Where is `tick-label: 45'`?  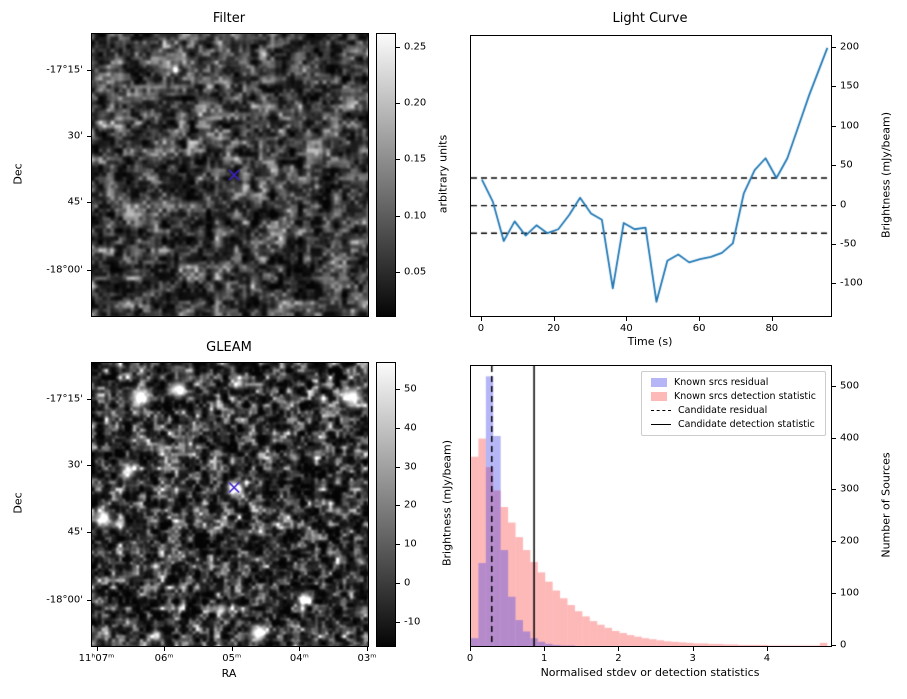 tick-label: 45' is located at coordinates (75, 532).